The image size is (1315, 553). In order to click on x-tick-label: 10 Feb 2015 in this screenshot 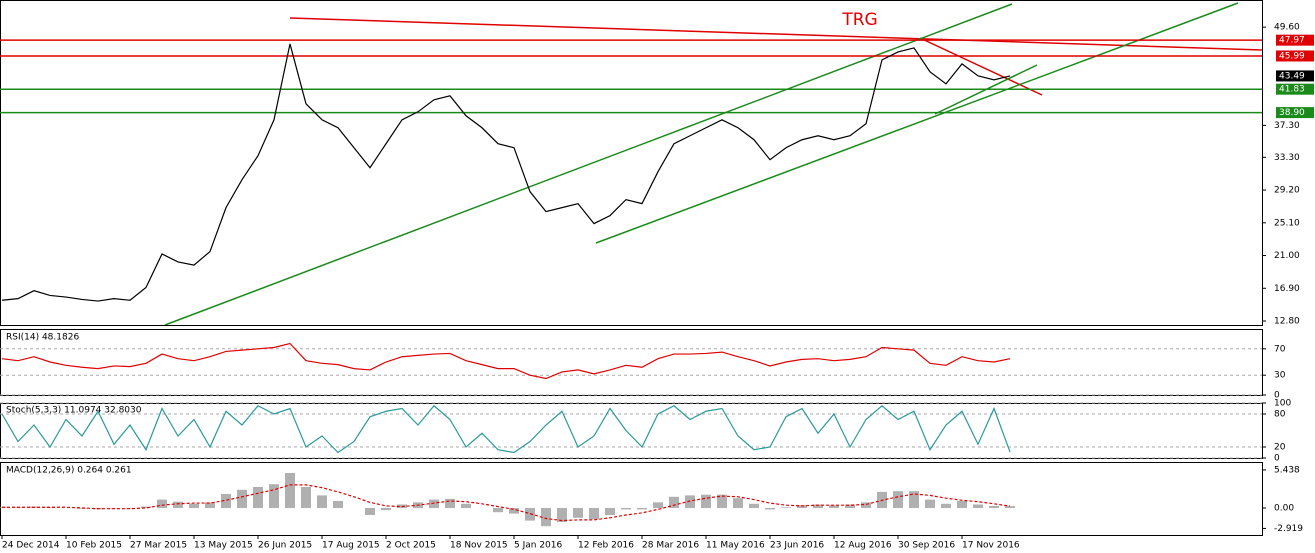, I will do `click(94, 546)`.